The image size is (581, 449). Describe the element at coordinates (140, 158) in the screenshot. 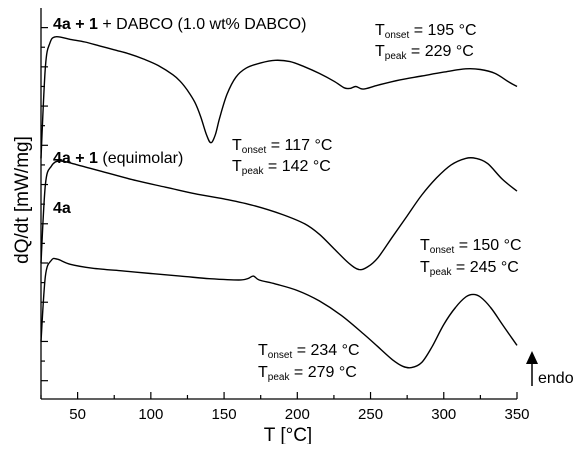

I see `series-label-equimolar-rest: (equimolar)` at that location.